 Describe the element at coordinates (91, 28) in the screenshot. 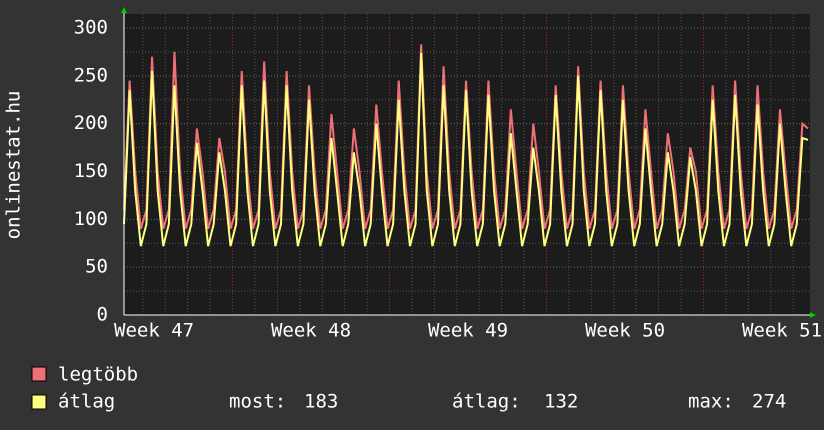

I see `y-tick-label: 300` at that location.